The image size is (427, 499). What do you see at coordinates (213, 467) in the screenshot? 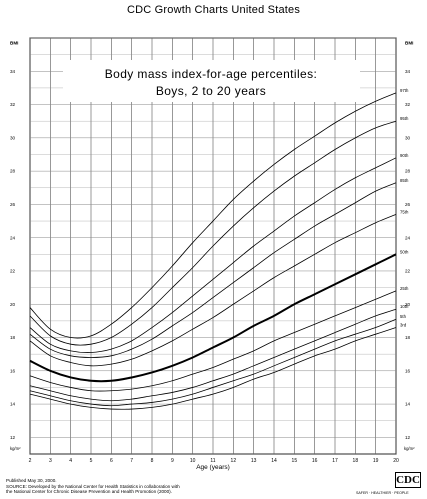
I see `x-axis-title: Age (years)` at bounding box center [213, 467].